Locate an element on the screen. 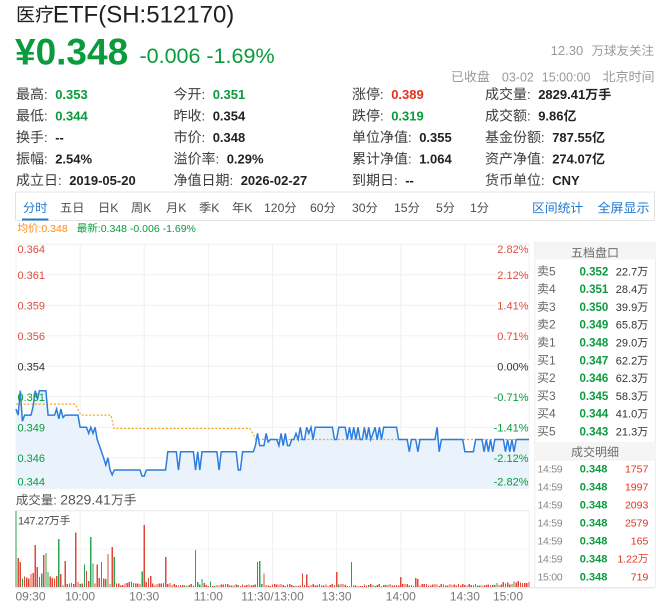 This screenshot has height=615, width=656. svg-text: 15:00:00 is located at coordinates (566, 77).